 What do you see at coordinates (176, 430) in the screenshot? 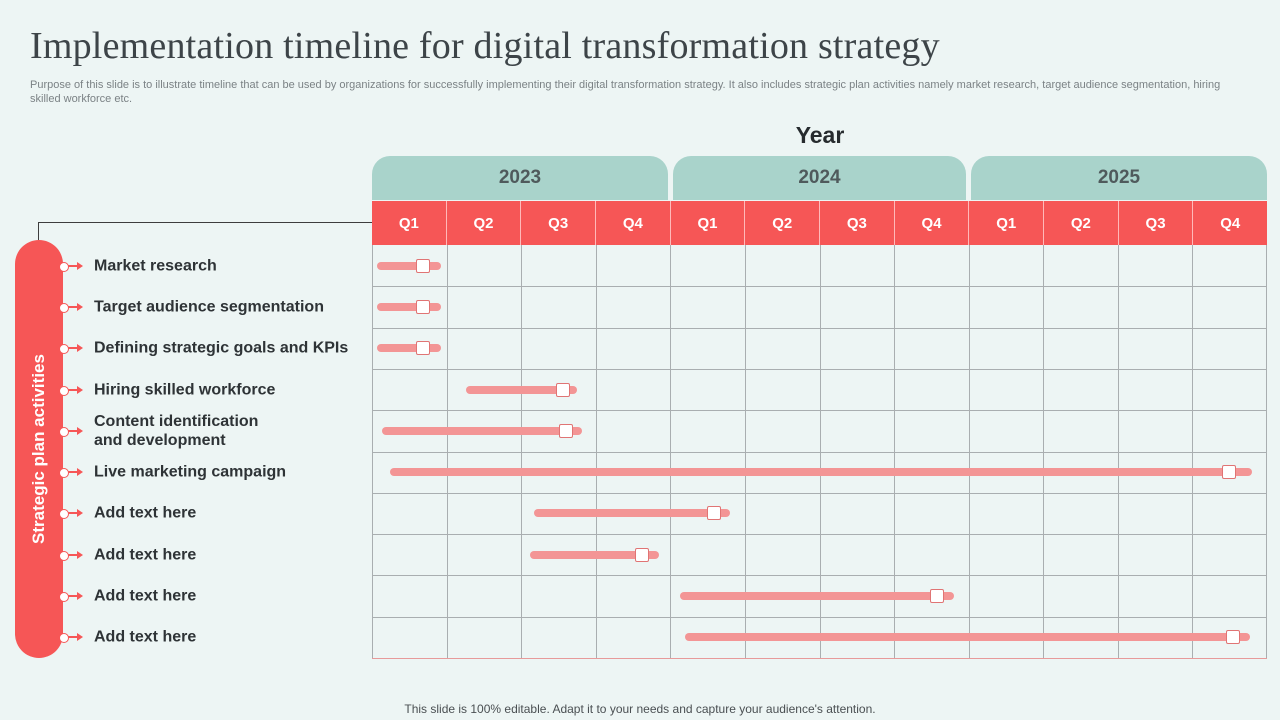
I see `activity-label: Content identification and development` at bounding box center [176, 430].